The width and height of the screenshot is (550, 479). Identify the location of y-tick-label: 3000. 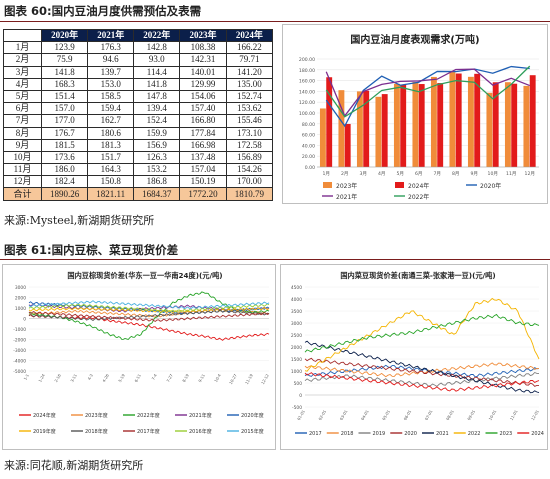
(20, 288).